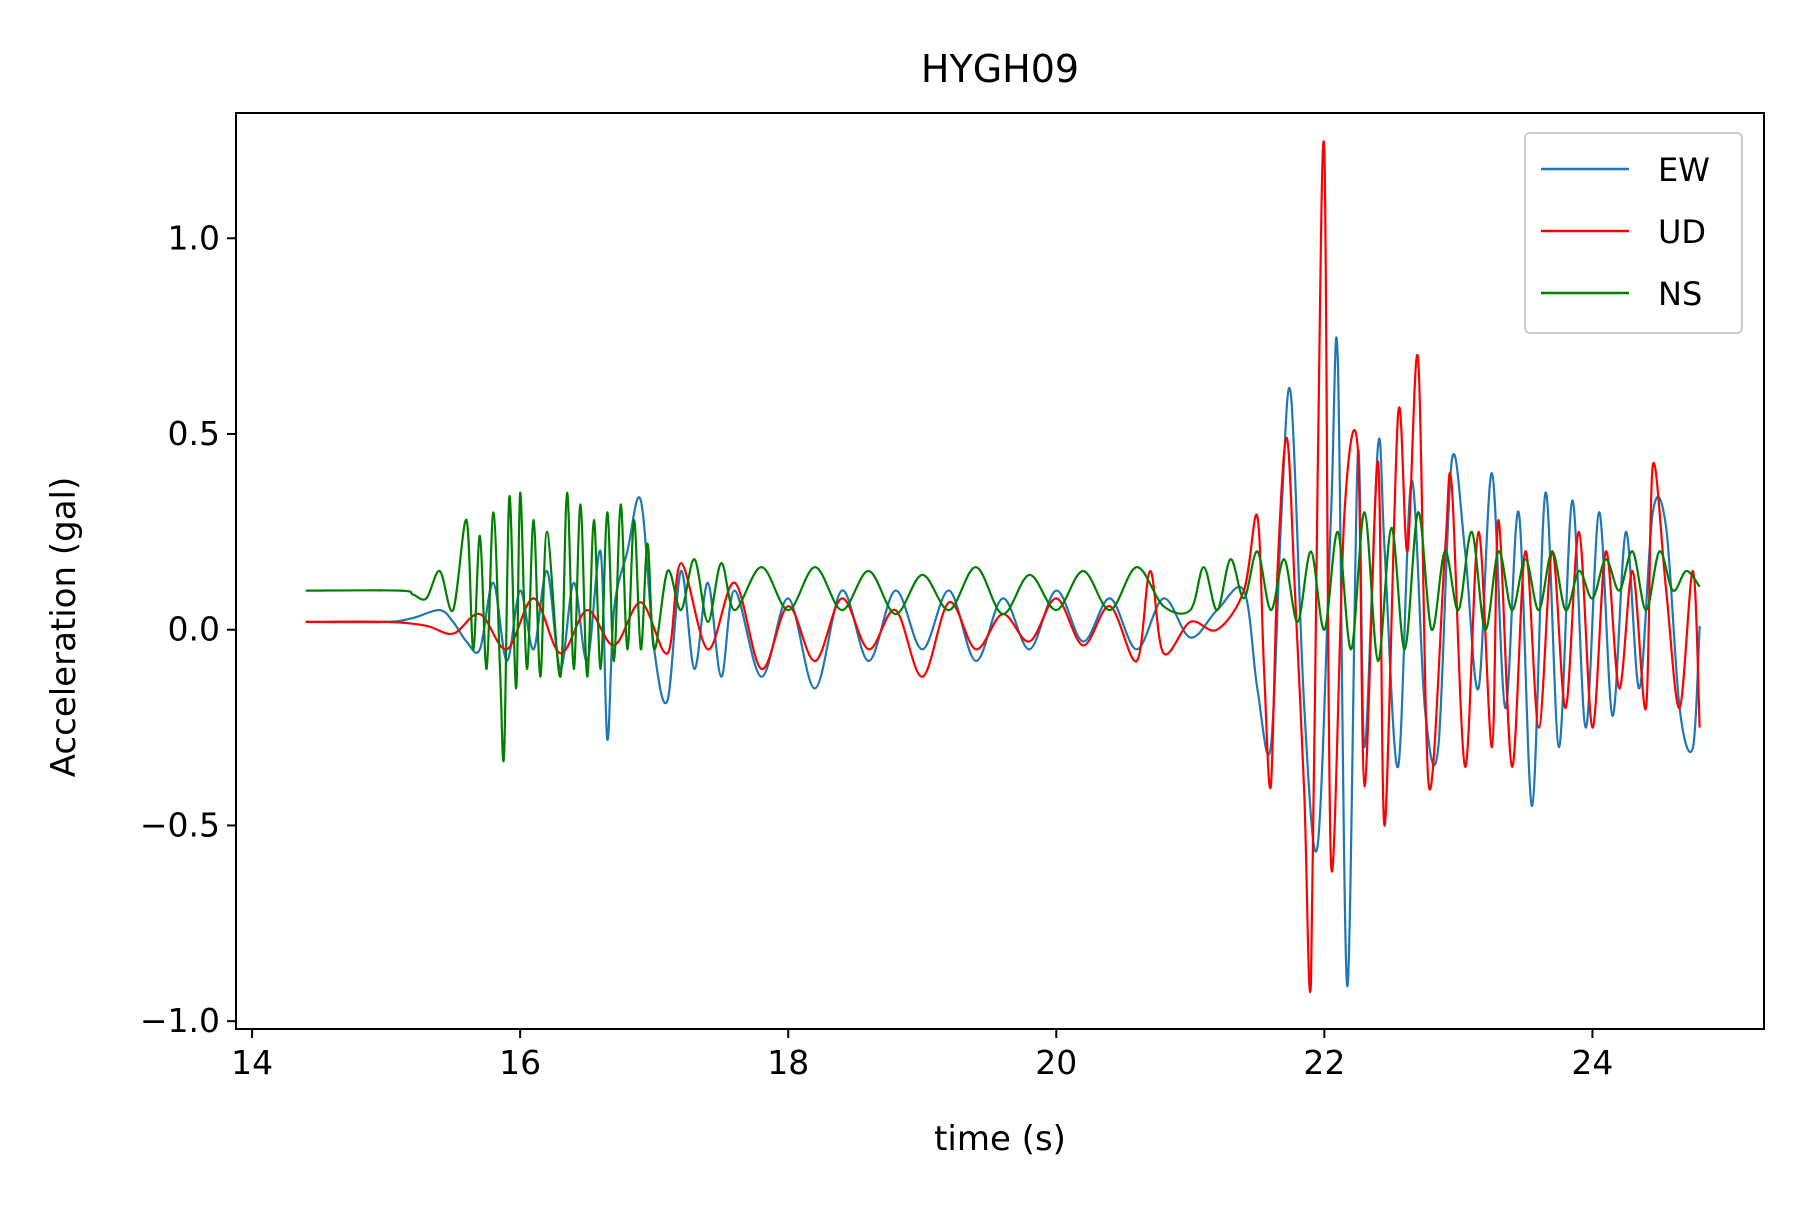 The image size is (1800, 1205). What do you see at coordinates (180, 1020) in the screenshot?
I see `y-tick-label: −1.0` at bounding box center [180, 1020].